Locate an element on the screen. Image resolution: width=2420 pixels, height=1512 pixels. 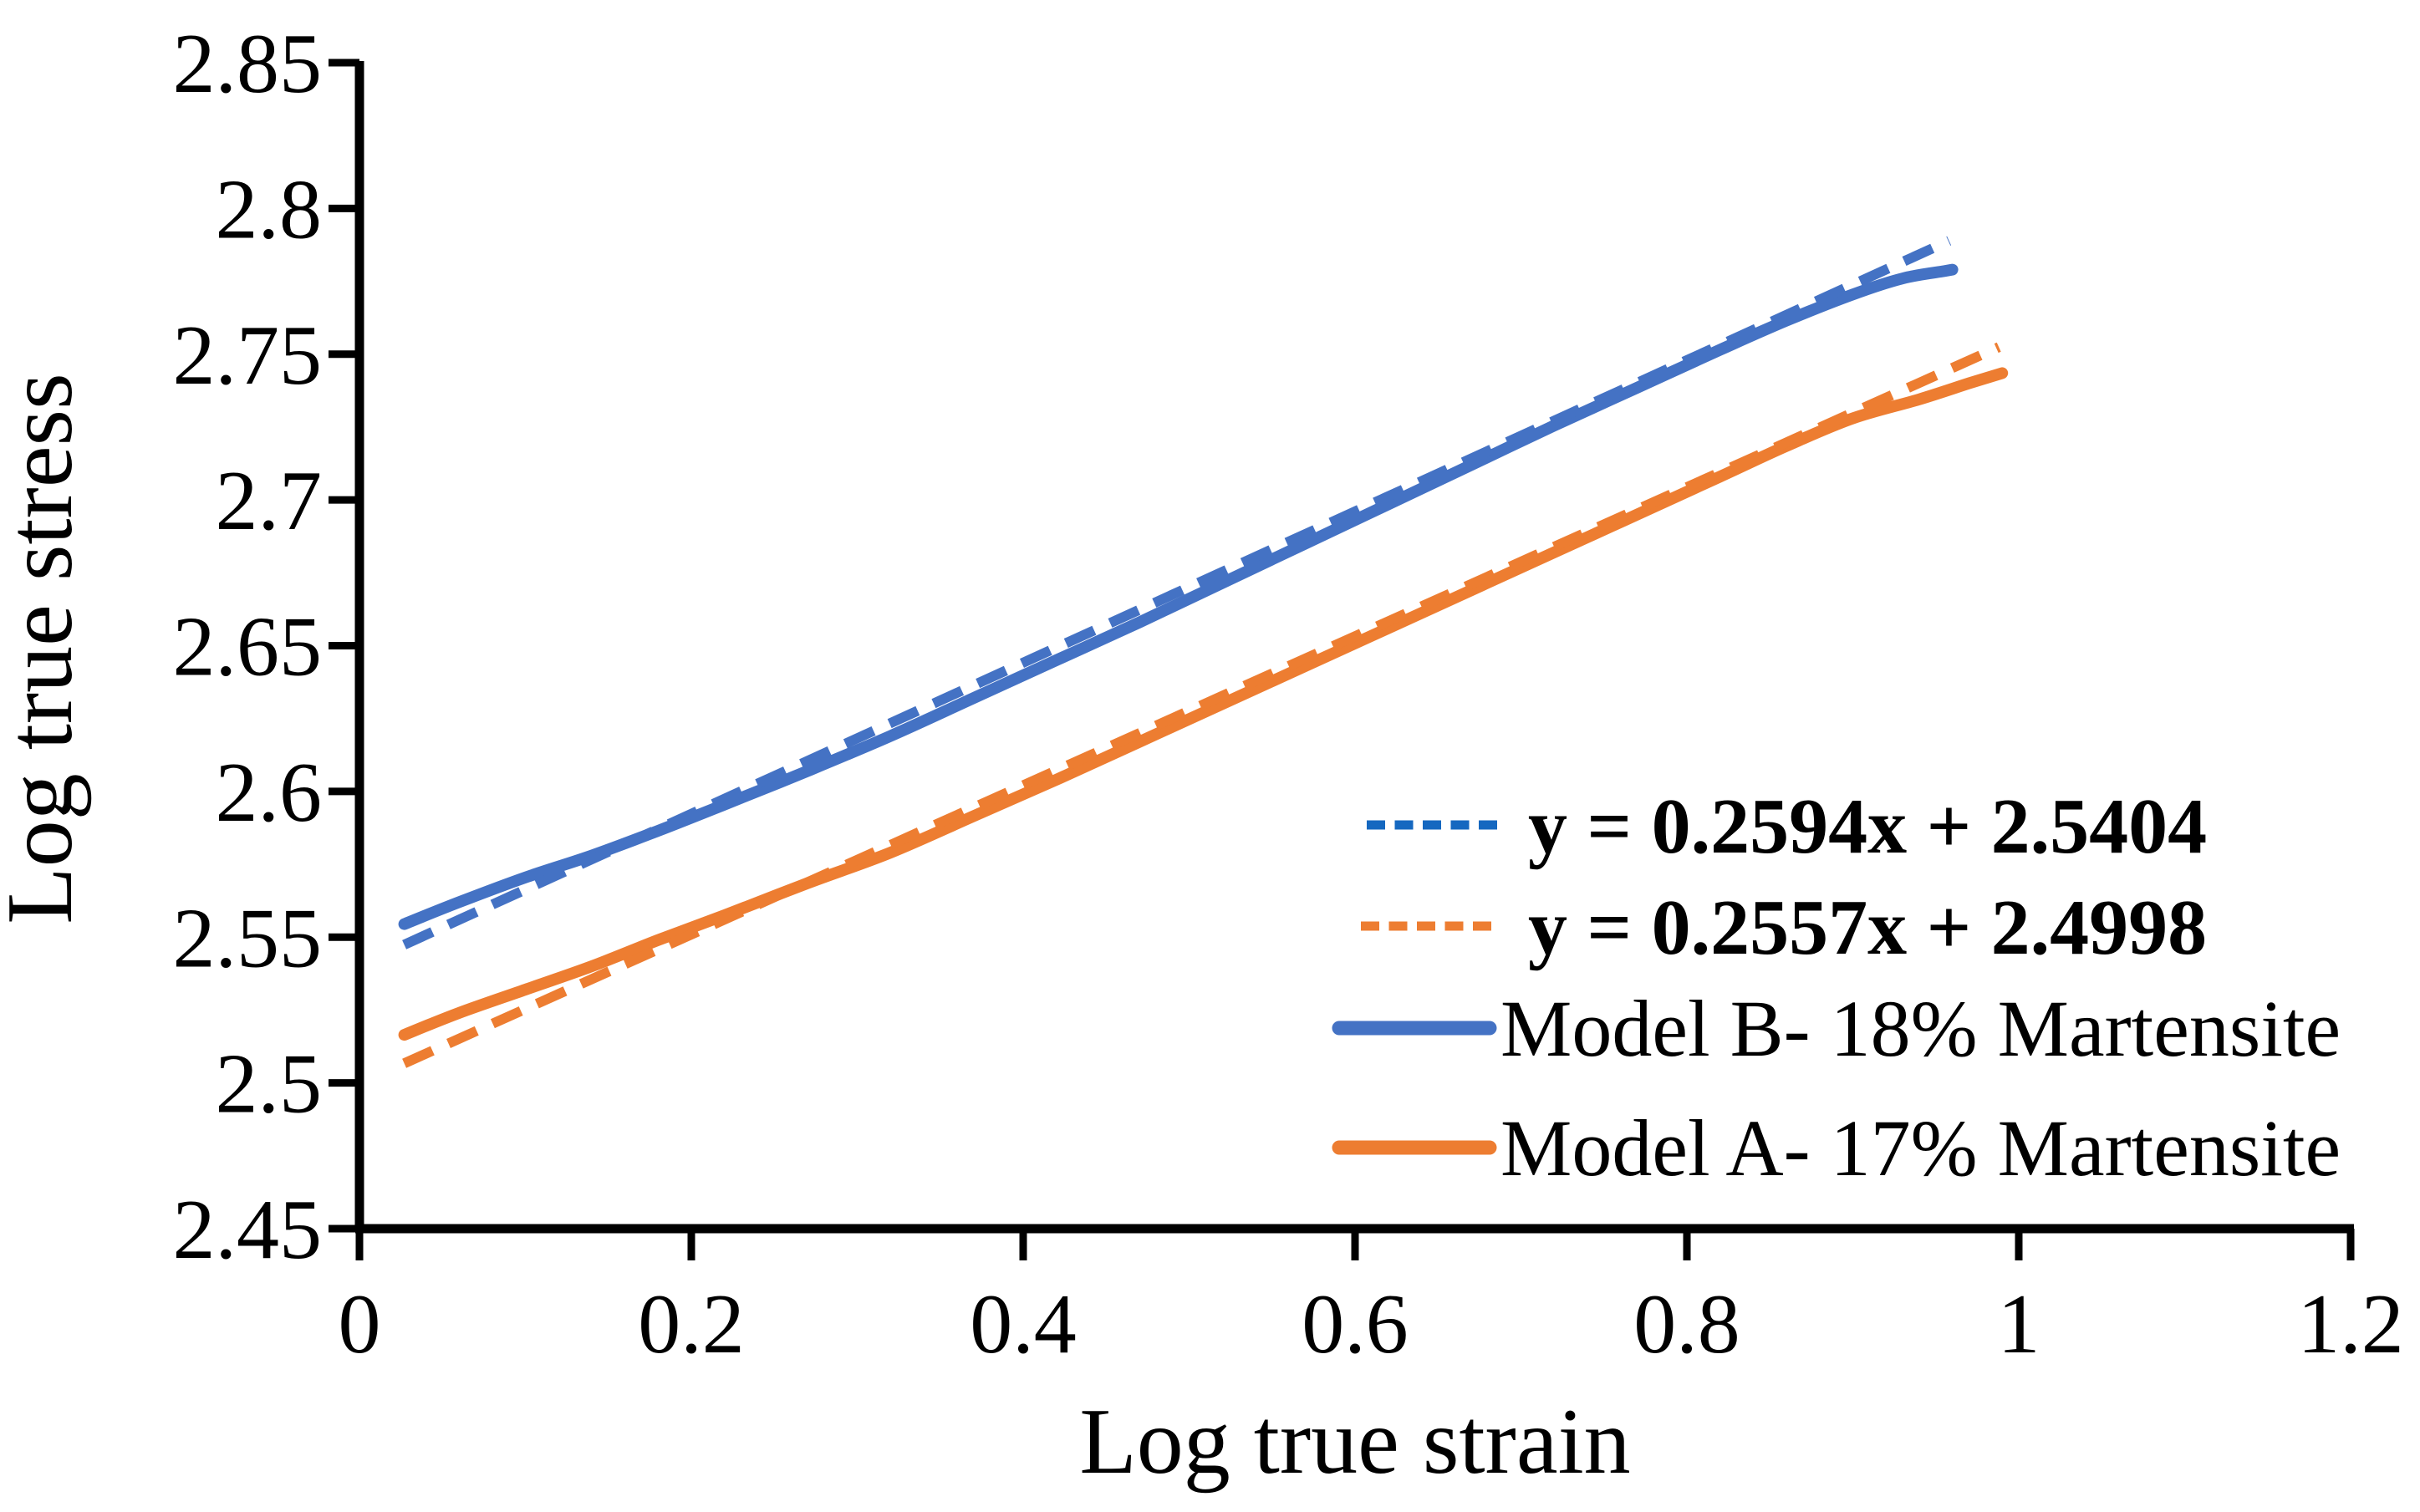
x-tick-label: 1 is located at coordinates (2019, 1324).